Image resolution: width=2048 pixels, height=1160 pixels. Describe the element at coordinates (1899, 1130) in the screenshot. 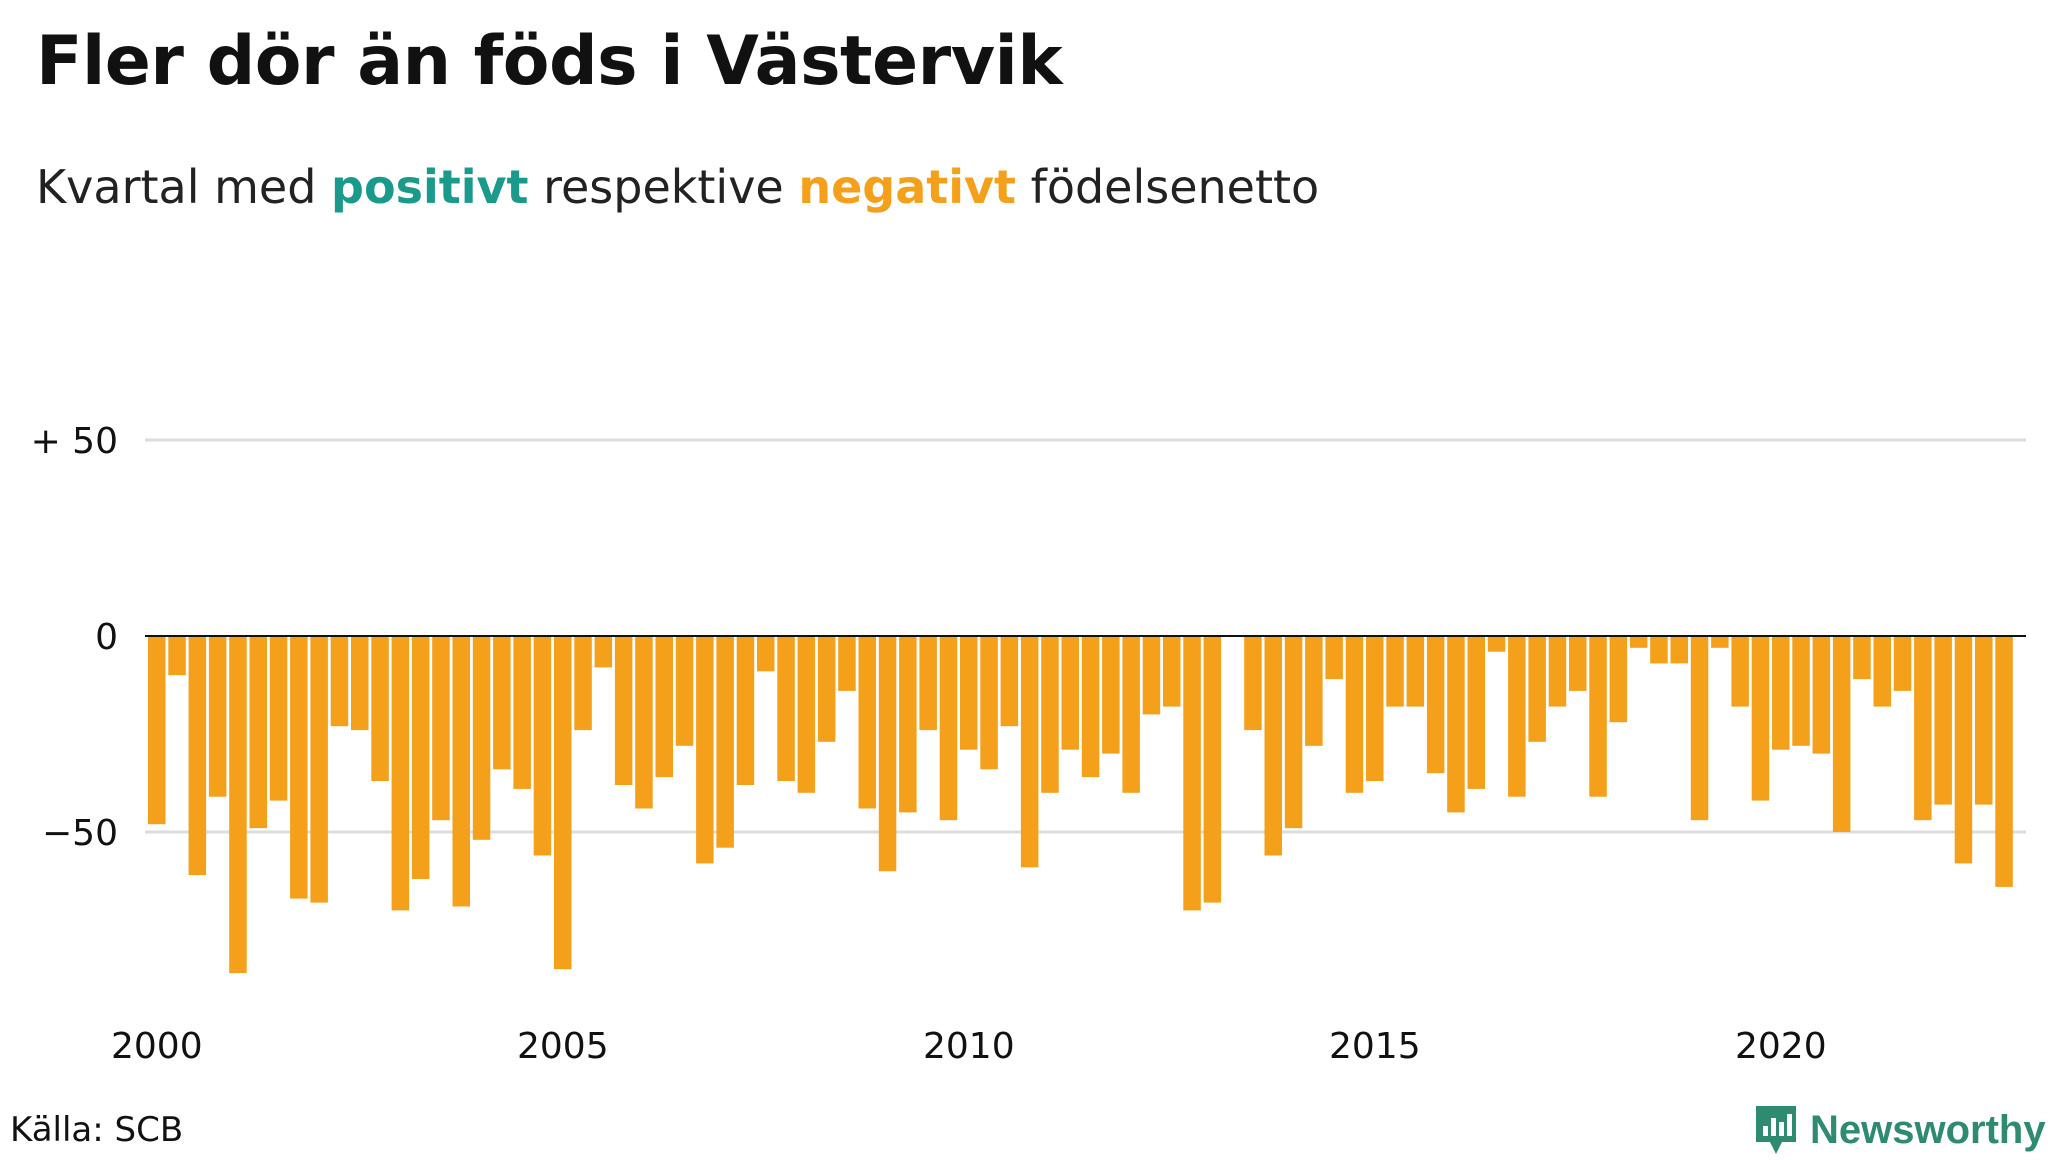

I see `newsworthy-logo: Newsworthy` at that location.